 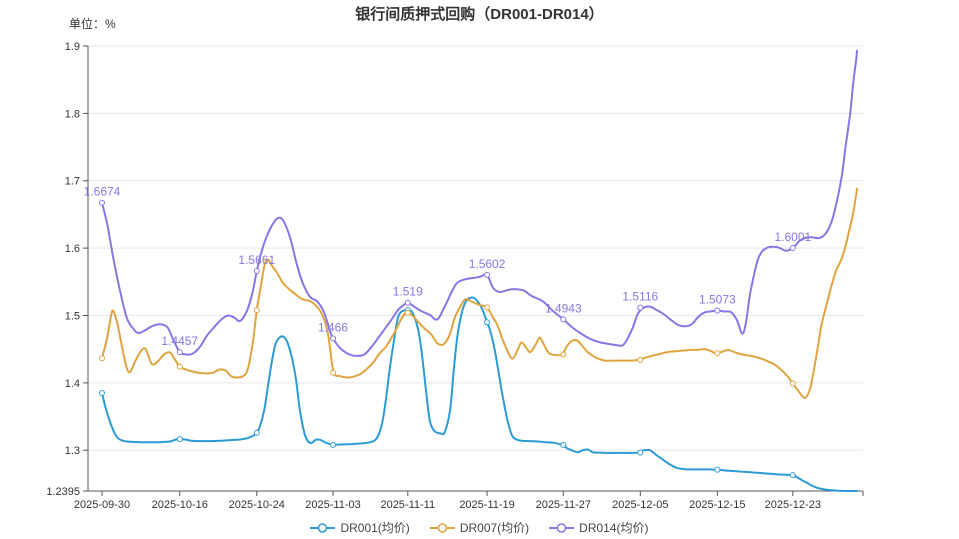 What do you see at coordinates (333, 327) in the screenshot?
I see `data-label-dr014: 1.466` at bounding box center [333, 327].